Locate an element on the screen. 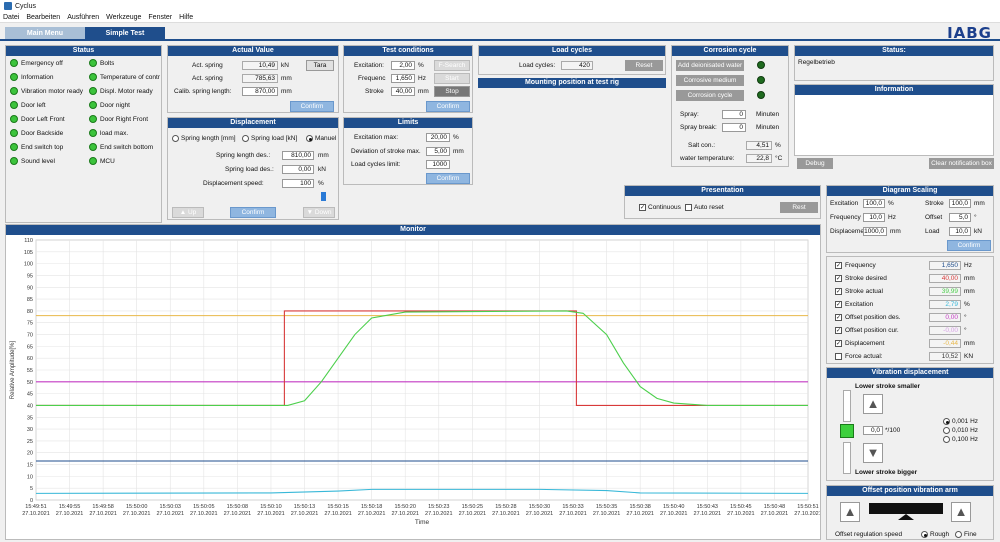 This screenshot has width=1000, height=542. signal-value: 40,00 is located at coordinates (945, 278).